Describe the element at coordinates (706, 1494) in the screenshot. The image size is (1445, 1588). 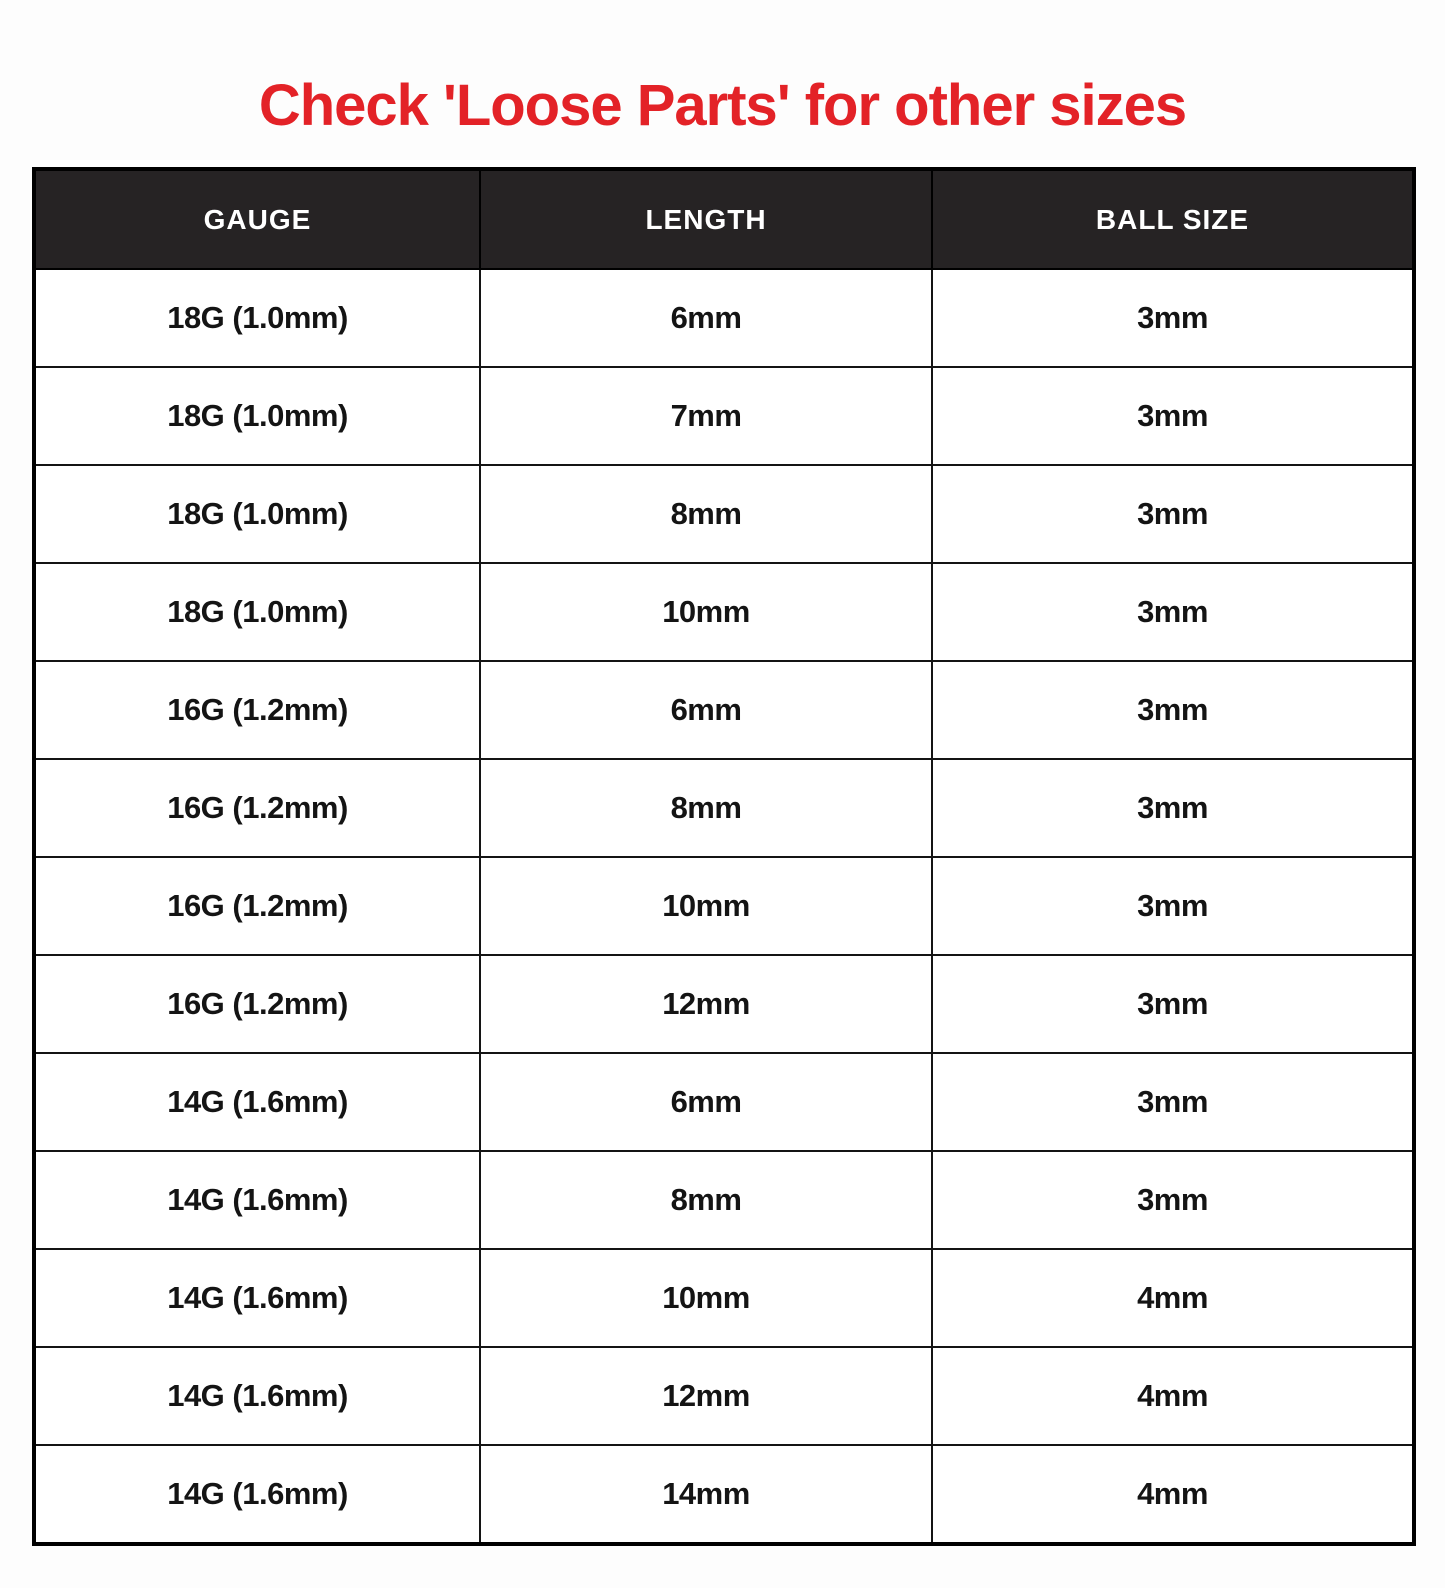
I see `cell-length: 14mm` at that location.